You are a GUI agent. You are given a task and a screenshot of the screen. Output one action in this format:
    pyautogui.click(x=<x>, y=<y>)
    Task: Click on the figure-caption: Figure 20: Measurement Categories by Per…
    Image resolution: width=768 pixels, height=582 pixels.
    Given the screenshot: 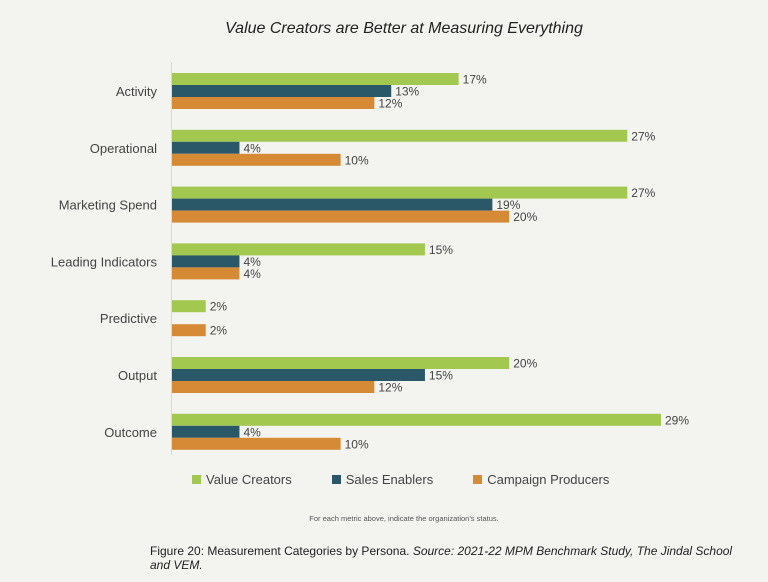 What is the action you would take?
    pyautogui.click(x=450, y=558)
    